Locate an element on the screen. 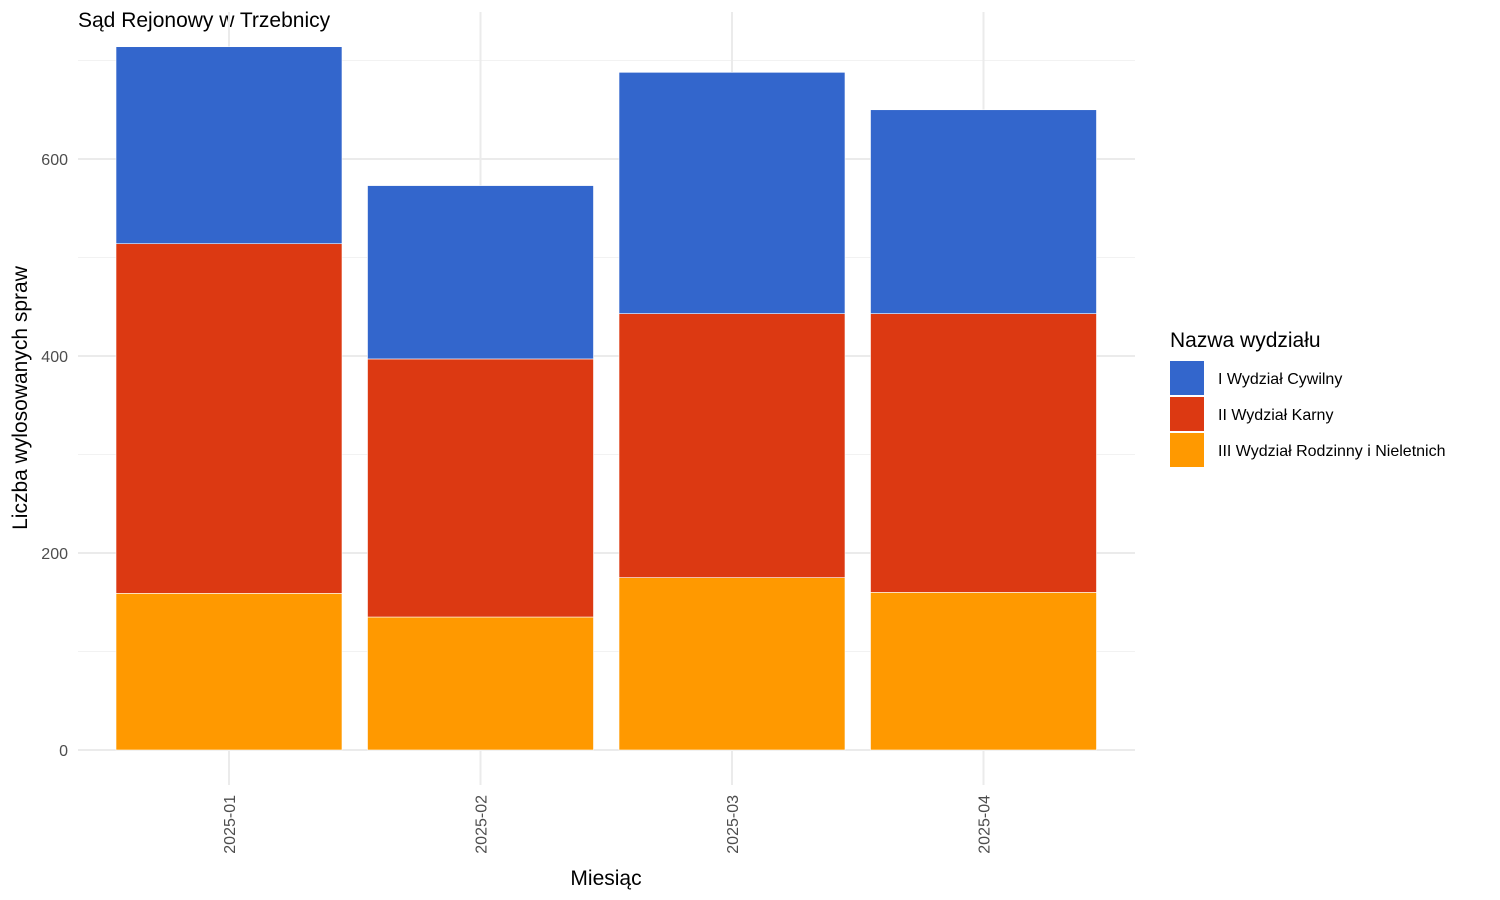 This screenshot has height=900, width=1500. y-tick-label: 0 is located at coordinates (63, 751).